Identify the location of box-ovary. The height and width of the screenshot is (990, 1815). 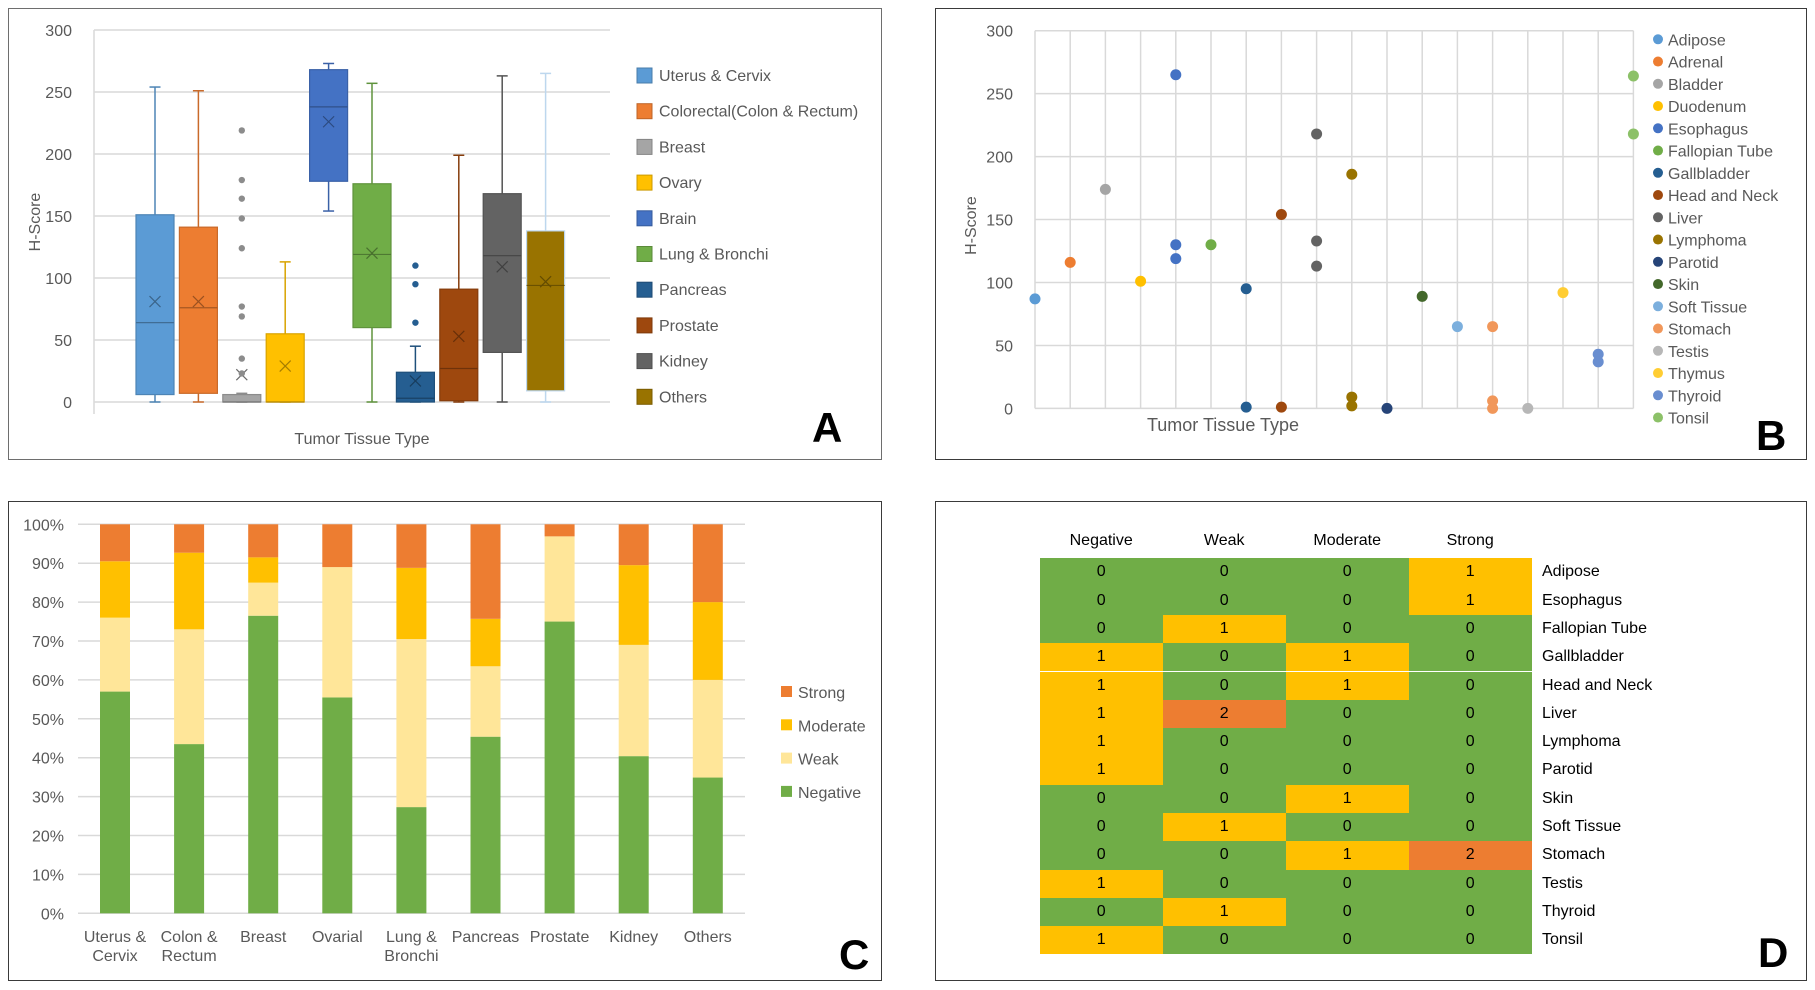
(285, 332).